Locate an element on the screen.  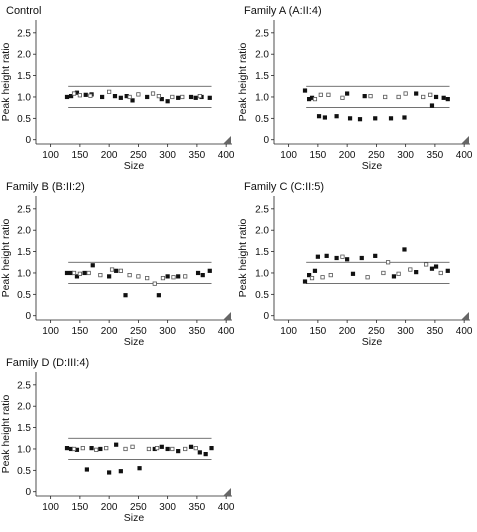
y-axis-label: Peak height ratio is located at coordinates (243, 257).